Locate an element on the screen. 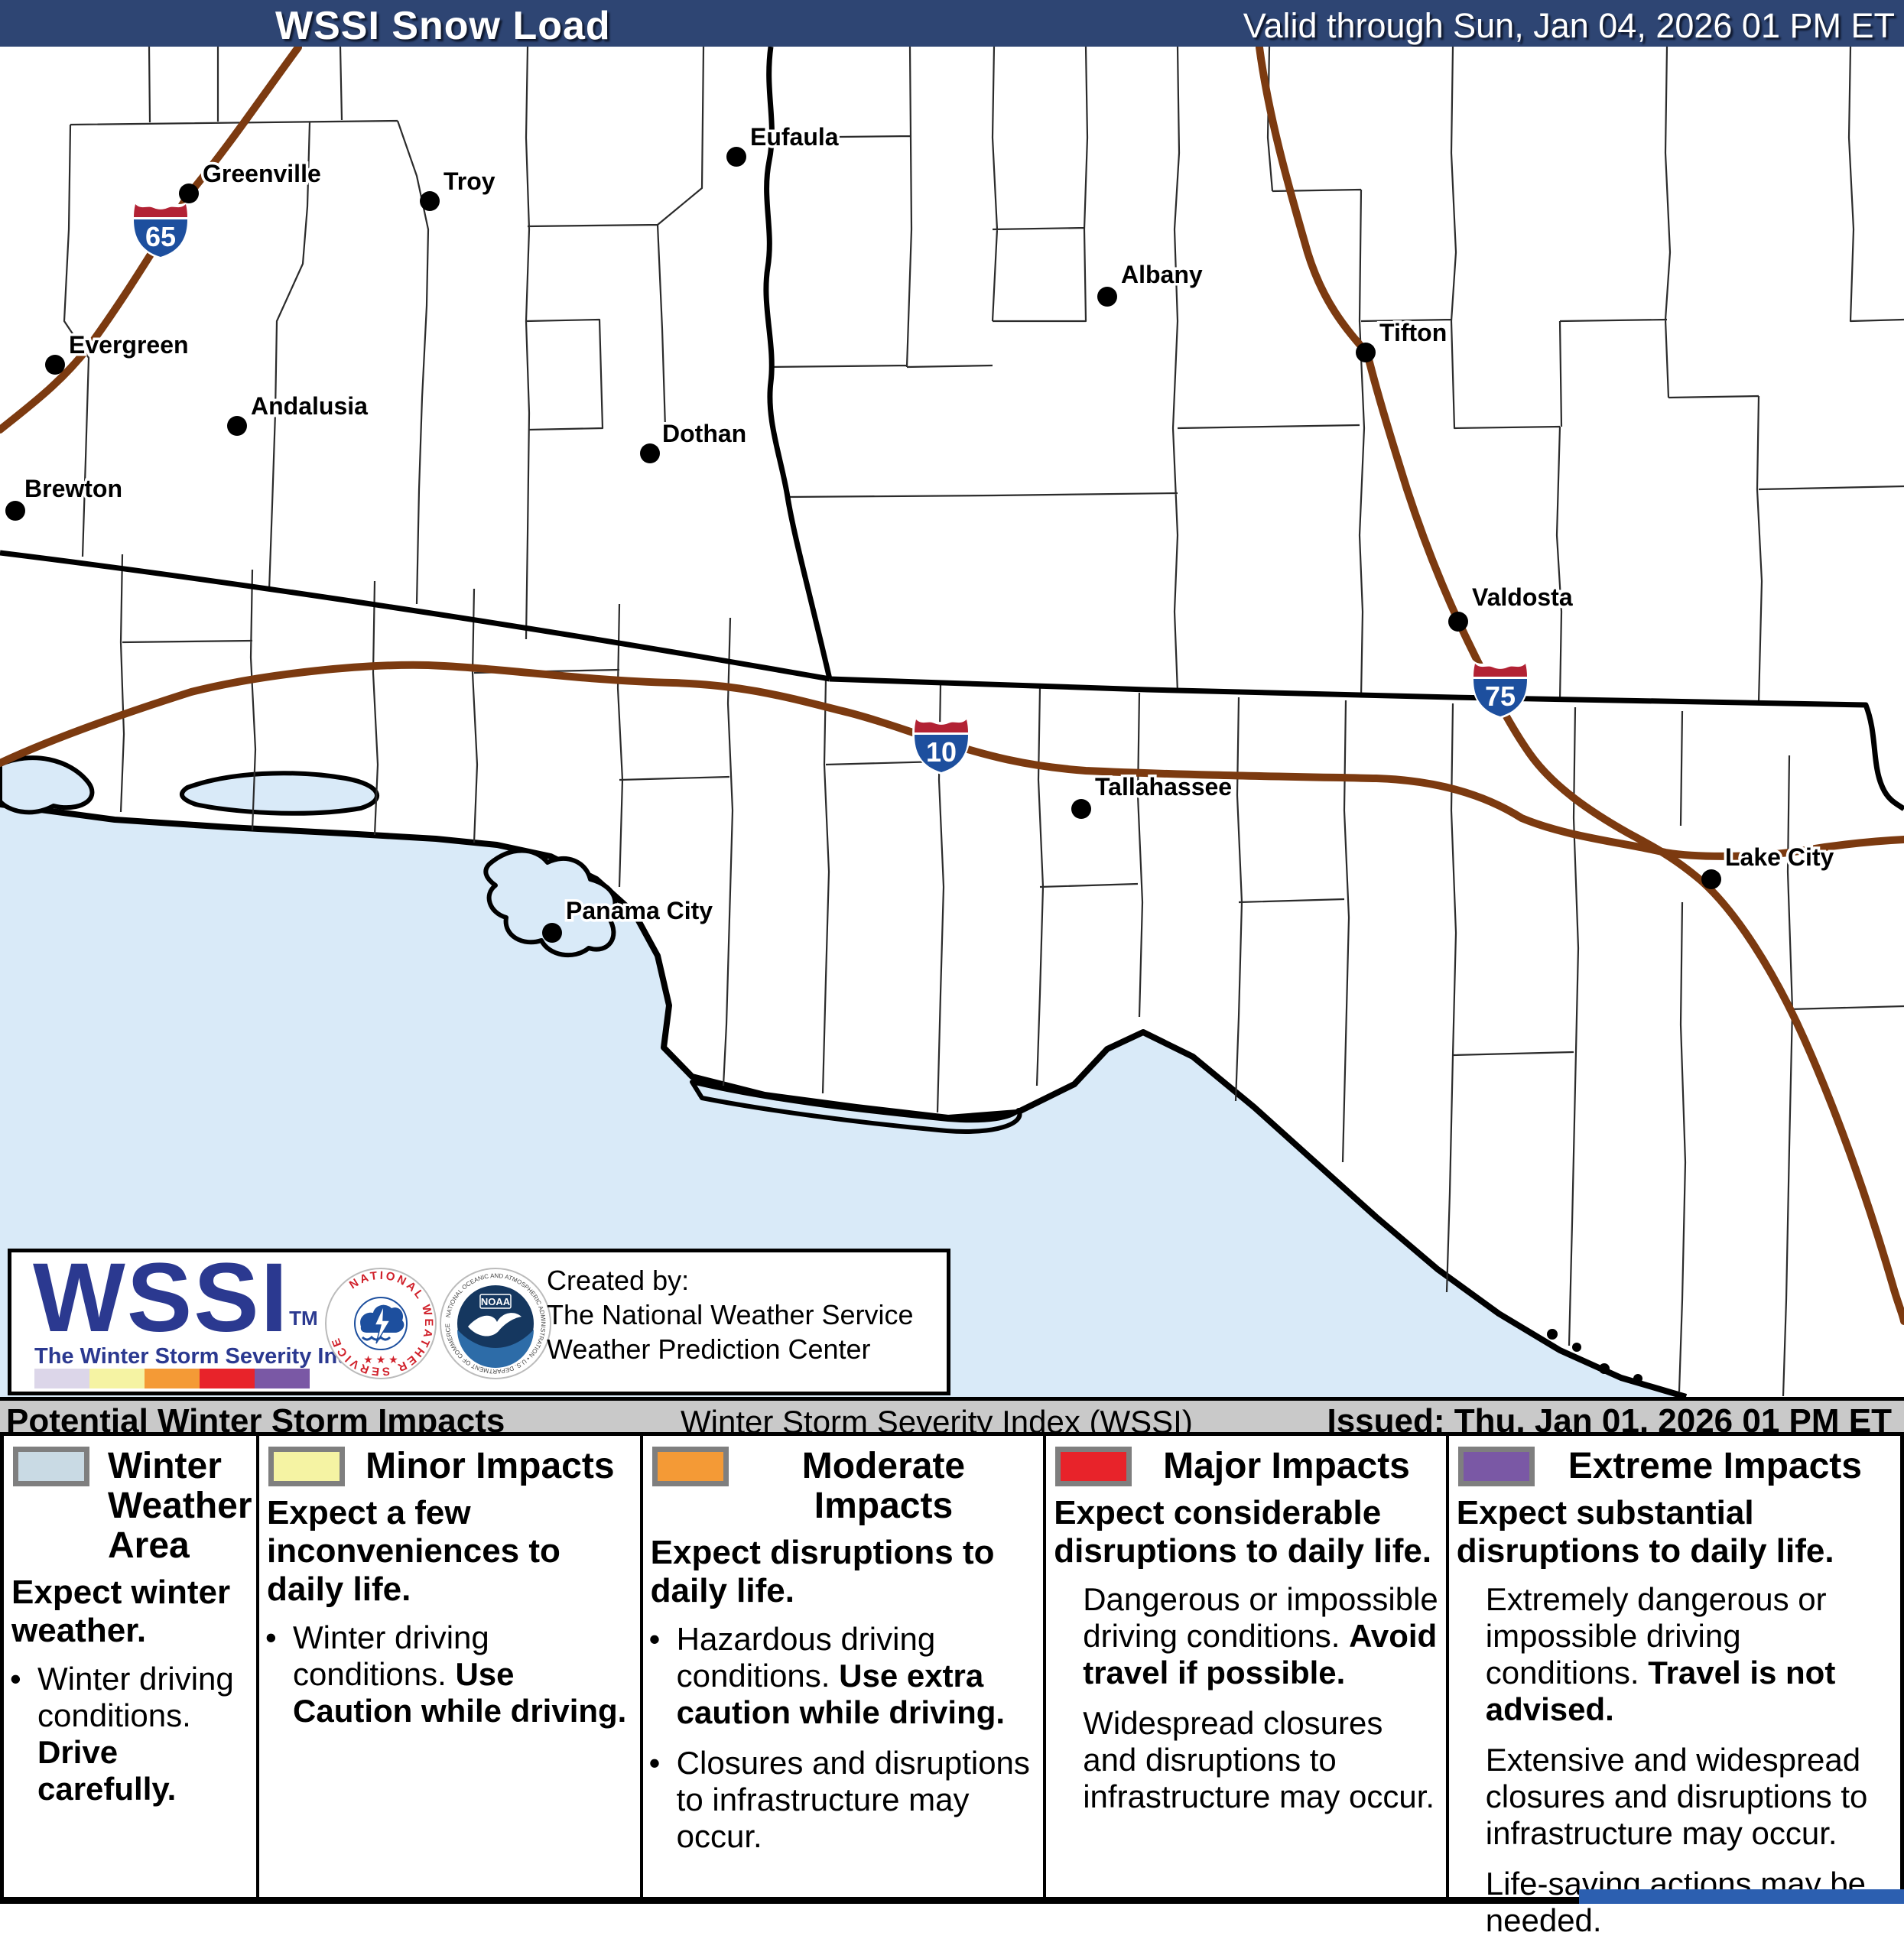  status-center-label: Winter Storm Severity Index (WSSI) is located at coordinates (937, 1422).